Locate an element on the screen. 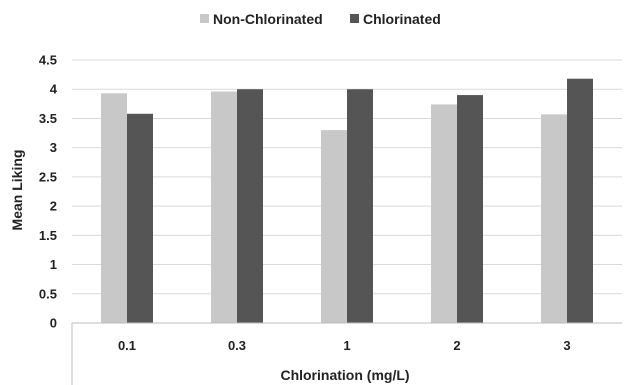 This screenshot has height=385, width=627. y-tick-label: 3.5 is located at coordinates (48, 118).